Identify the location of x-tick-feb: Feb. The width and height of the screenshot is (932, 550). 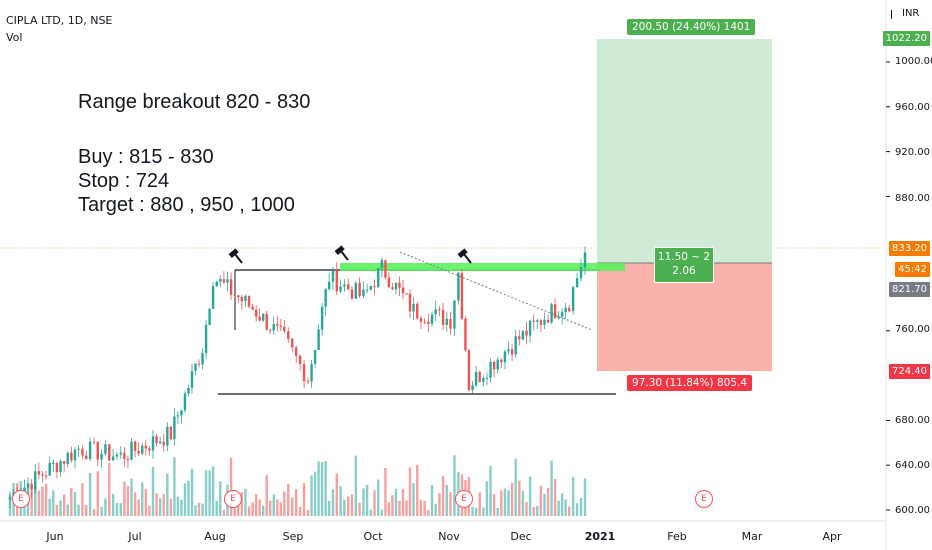
(677, 536).